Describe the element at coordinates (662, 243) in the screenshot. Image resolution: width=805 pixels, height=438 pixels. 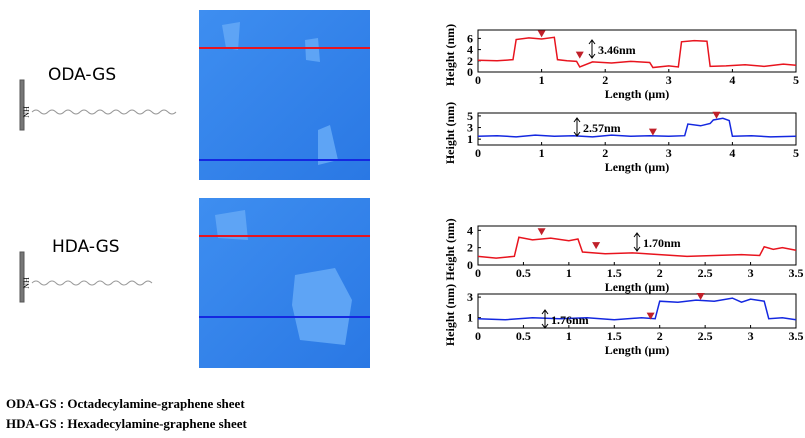
I see `height-annotation: 1.70nm` at that location.